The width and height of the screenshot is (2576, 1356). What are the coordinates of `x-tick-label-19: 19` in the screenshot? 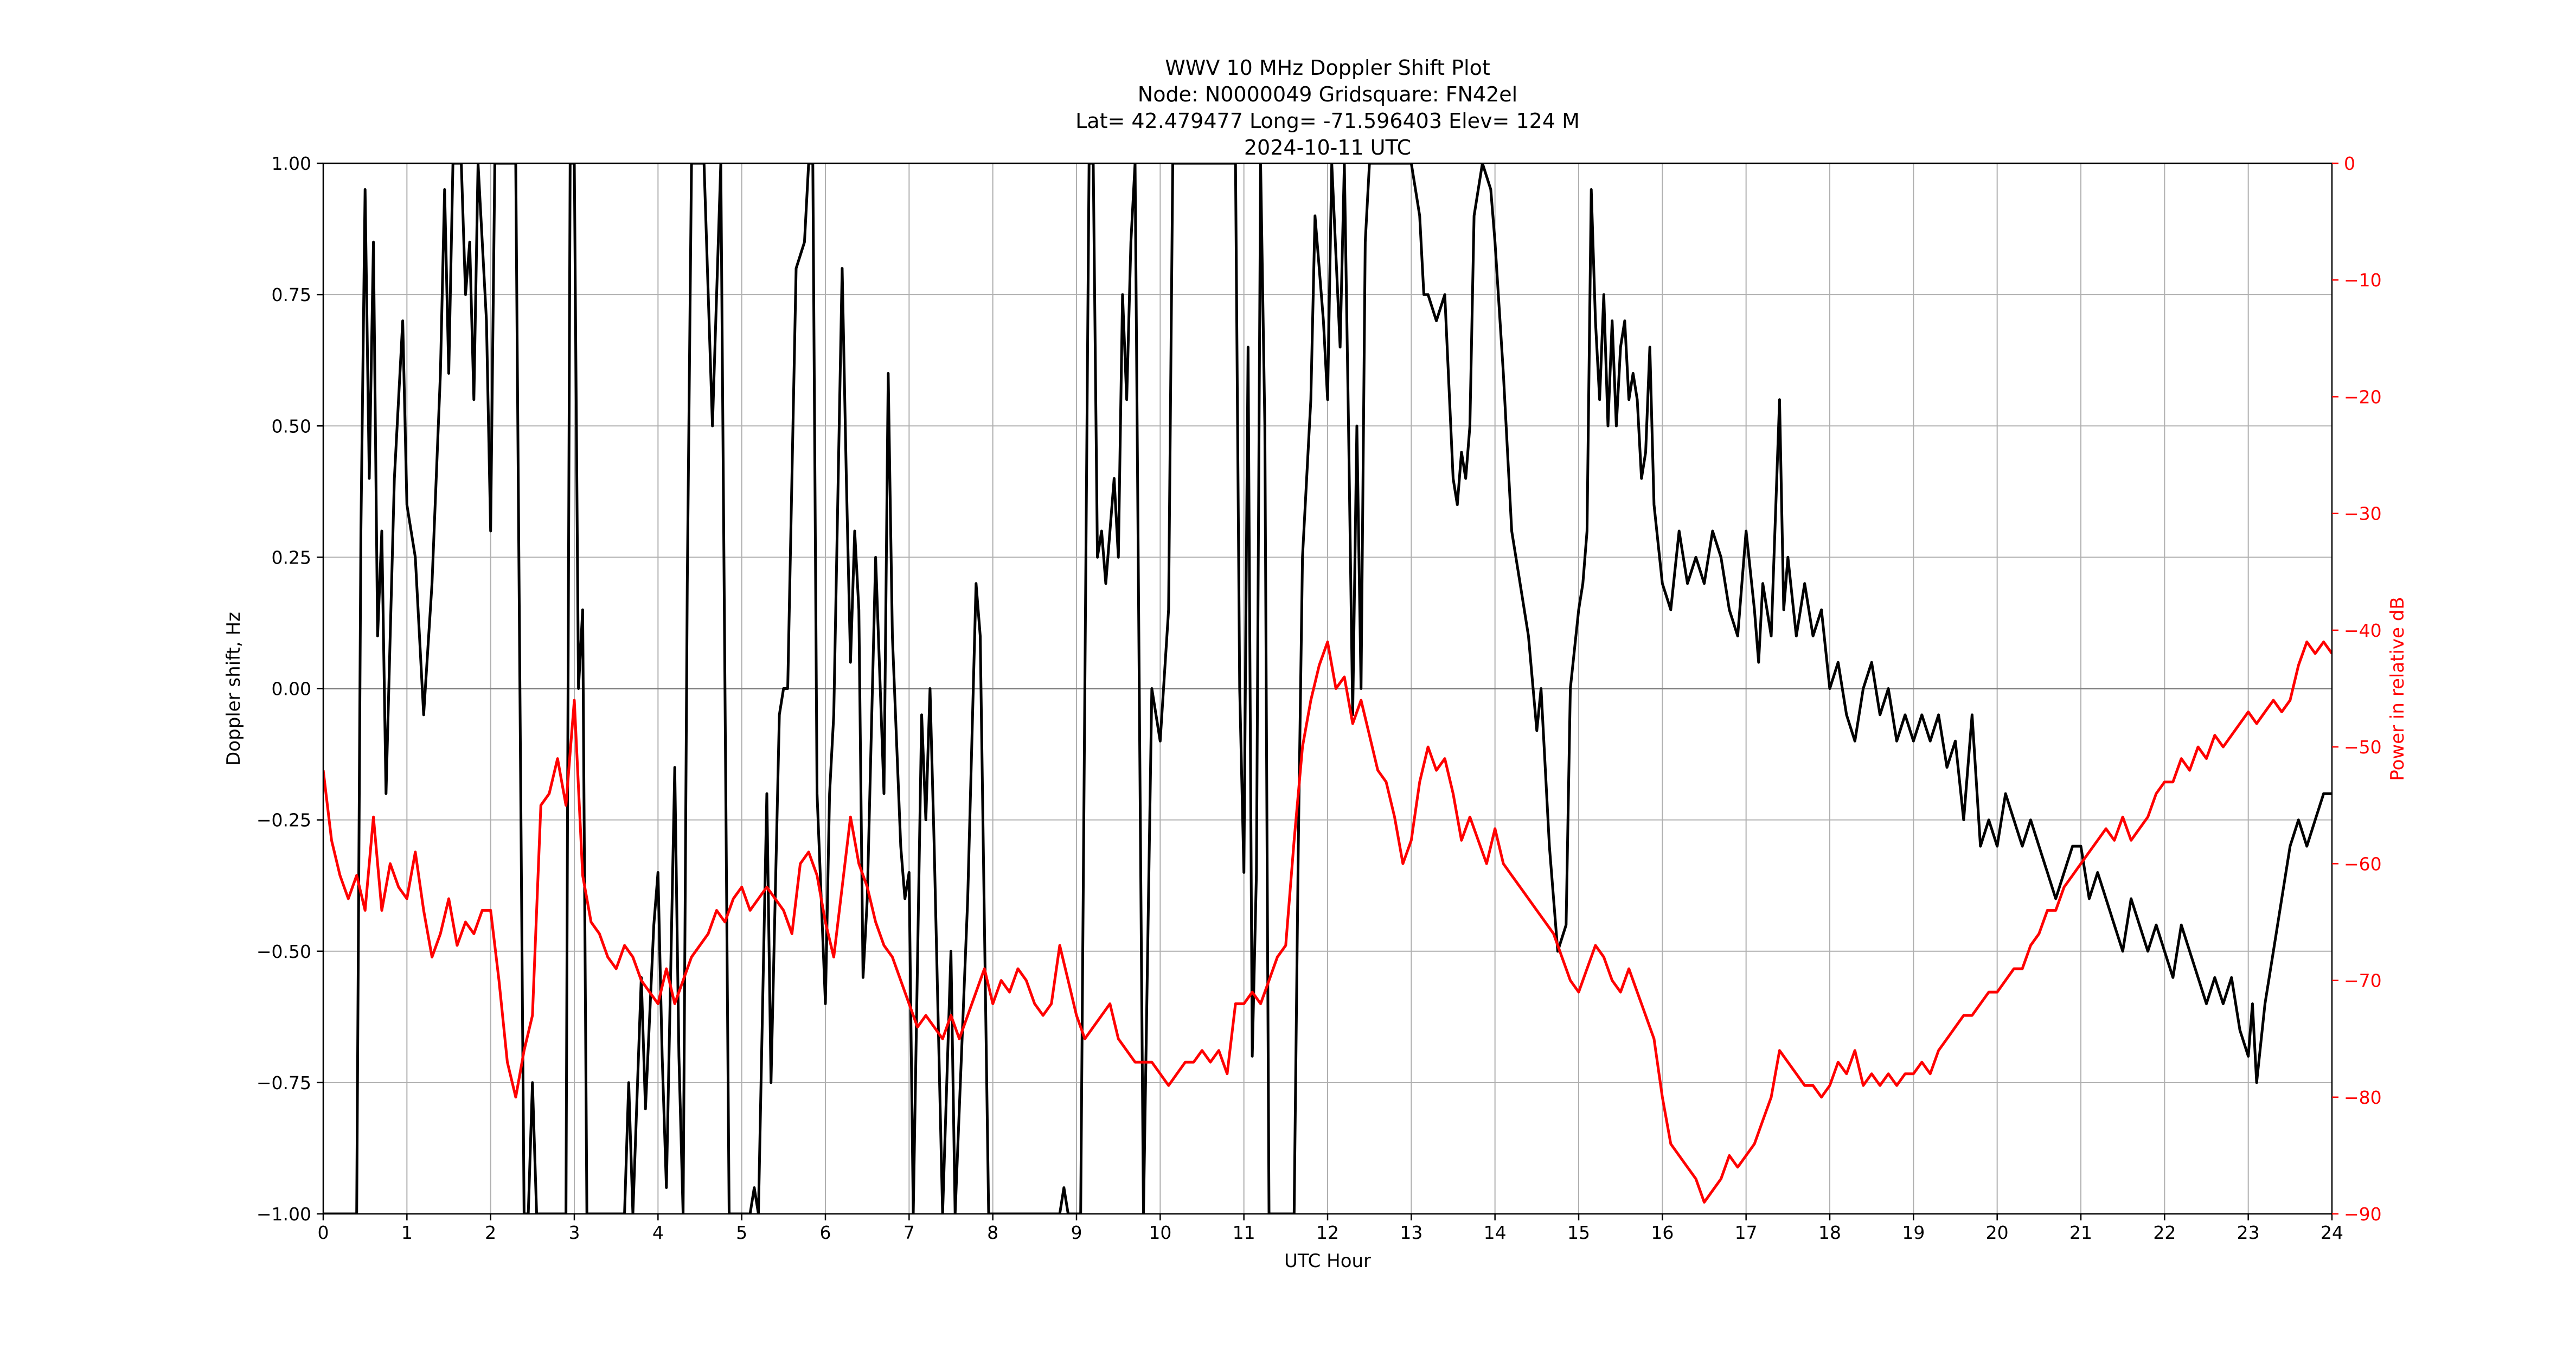 It's located at (1913, 1232).